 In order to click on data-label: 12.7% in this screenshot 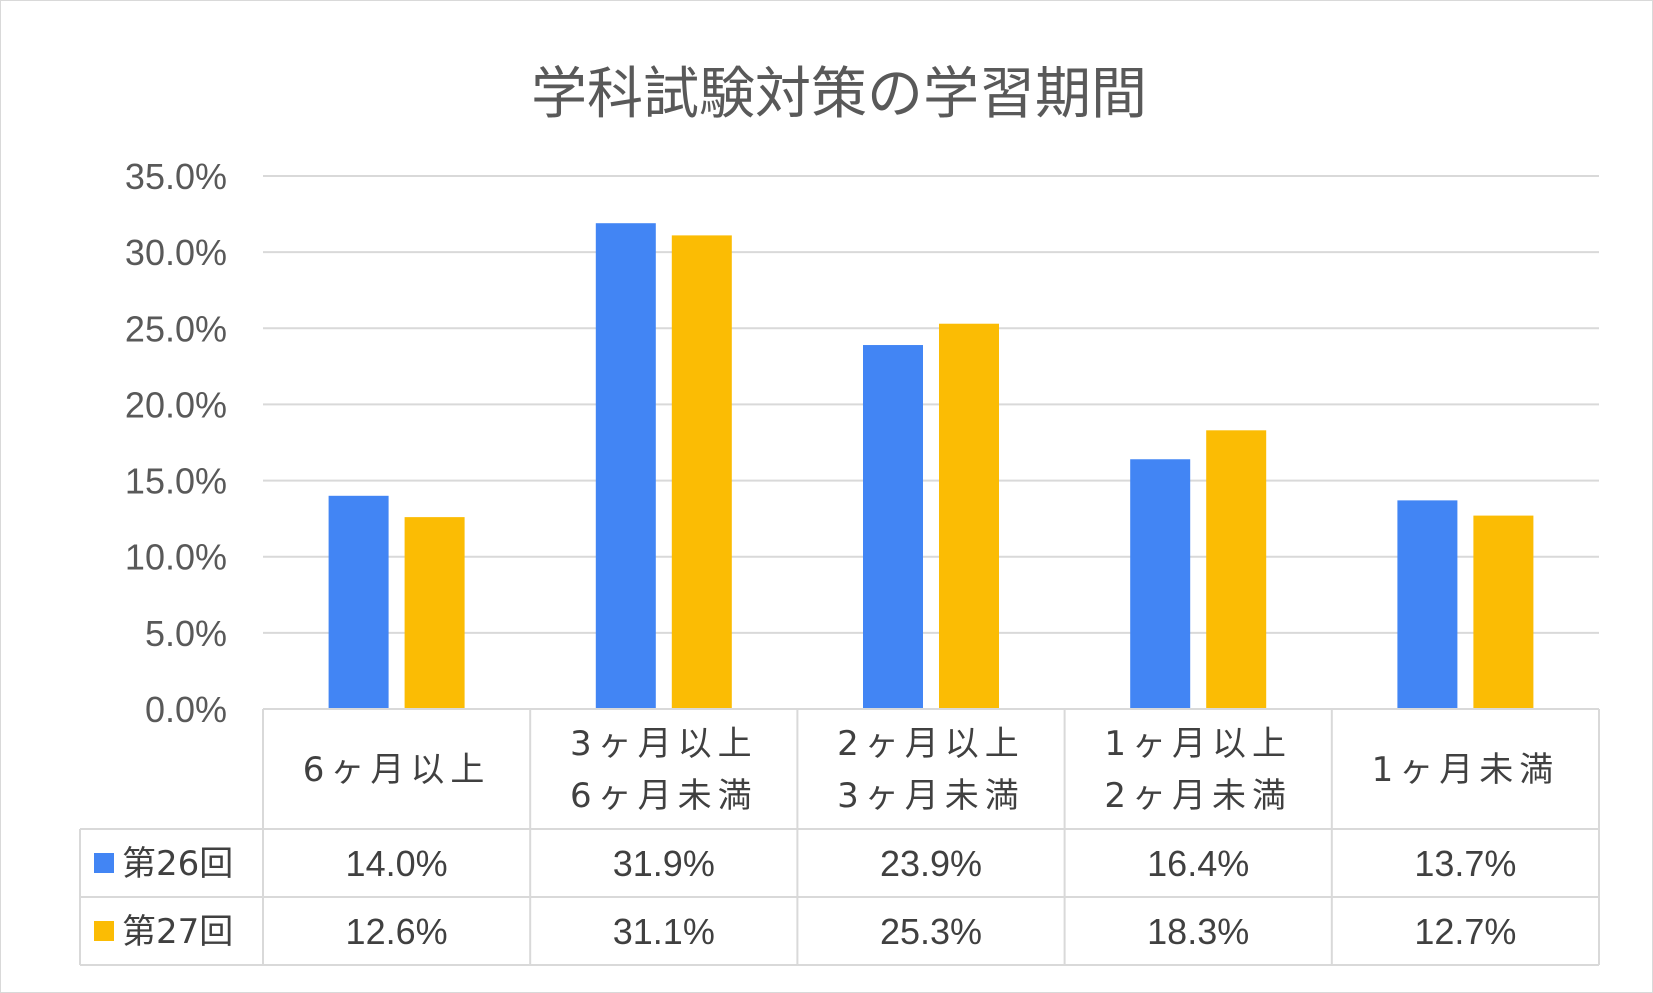, I will do `click(1465, 931)`.